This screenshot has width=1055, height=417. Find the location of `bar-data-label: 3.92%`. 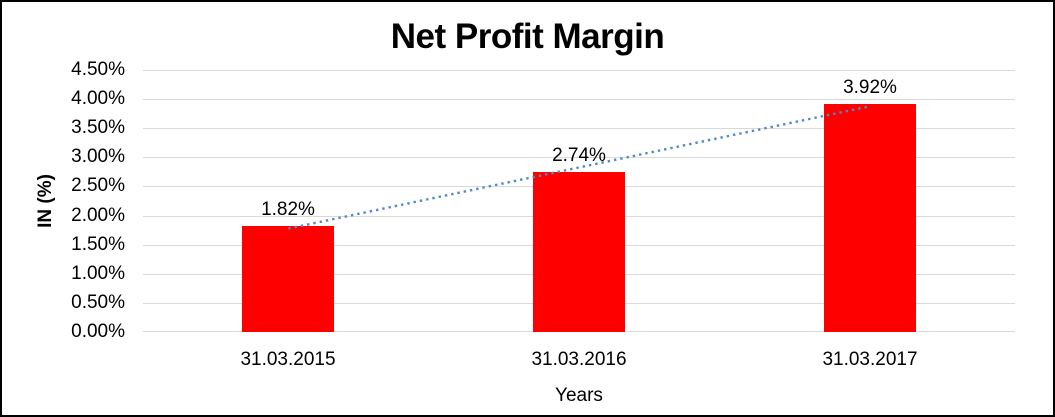

bar-data-label: 3.92% is located at coordinates (870, 87).